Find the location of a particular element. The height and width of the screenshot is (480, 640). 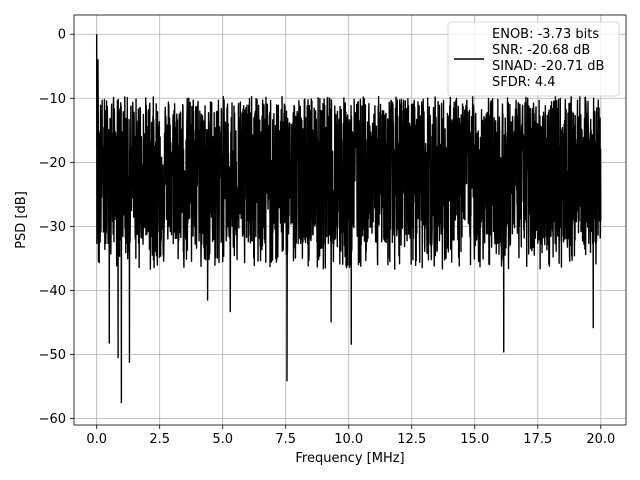

legend-entry-enob: ENOB: -3.73 bits is located at coordinates (545, 34).